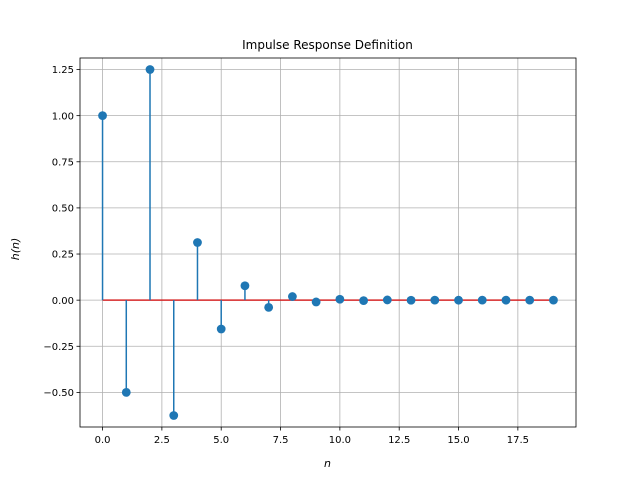  Describe the element at coordinates (162, 440) in the screenshot. I see `x-tick-label: 2.5` at that location.